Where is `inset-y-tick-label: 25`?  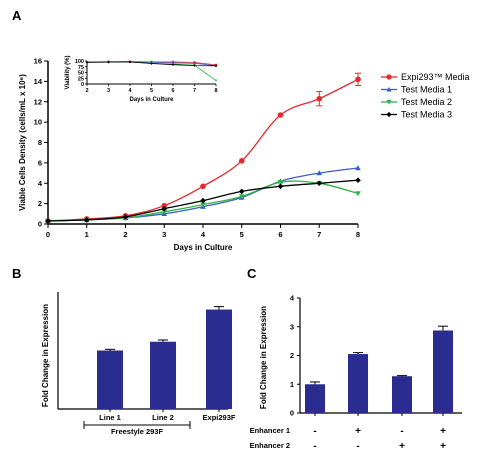
inset-y-tick-label: 25 is located at coordinates (81, 79).